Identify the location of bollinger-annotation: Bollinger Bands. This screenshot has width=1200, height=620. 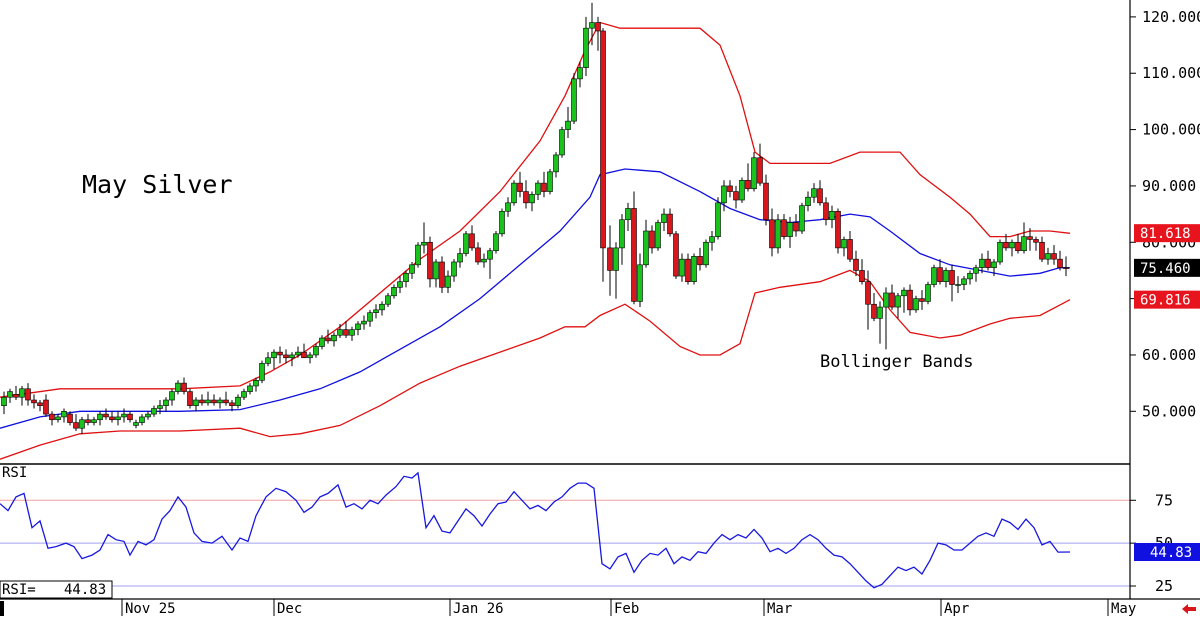
(897, 362).